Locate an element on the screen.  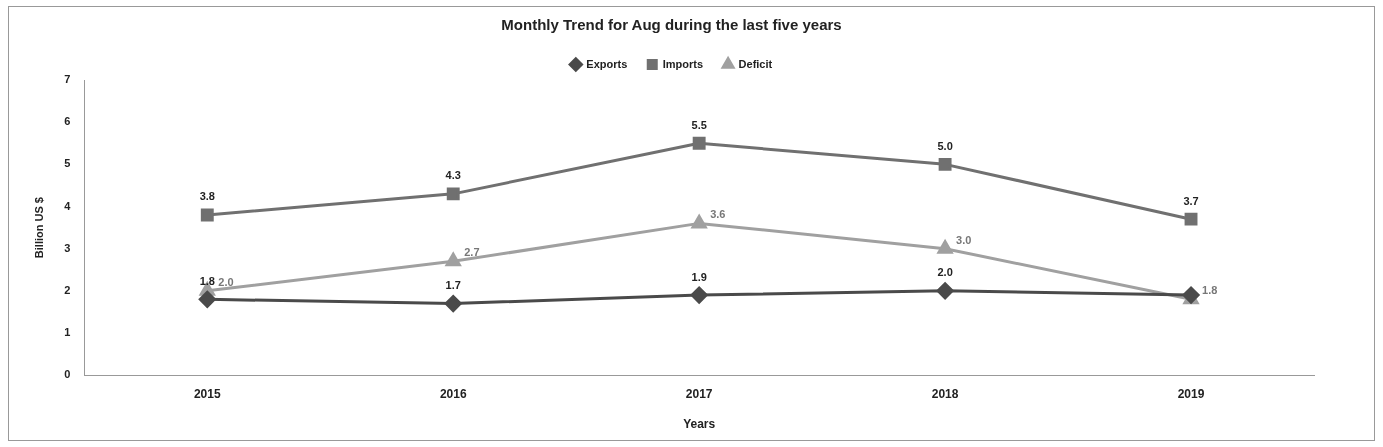
y-tick-label: 0 is located at coordinates (67, 374).